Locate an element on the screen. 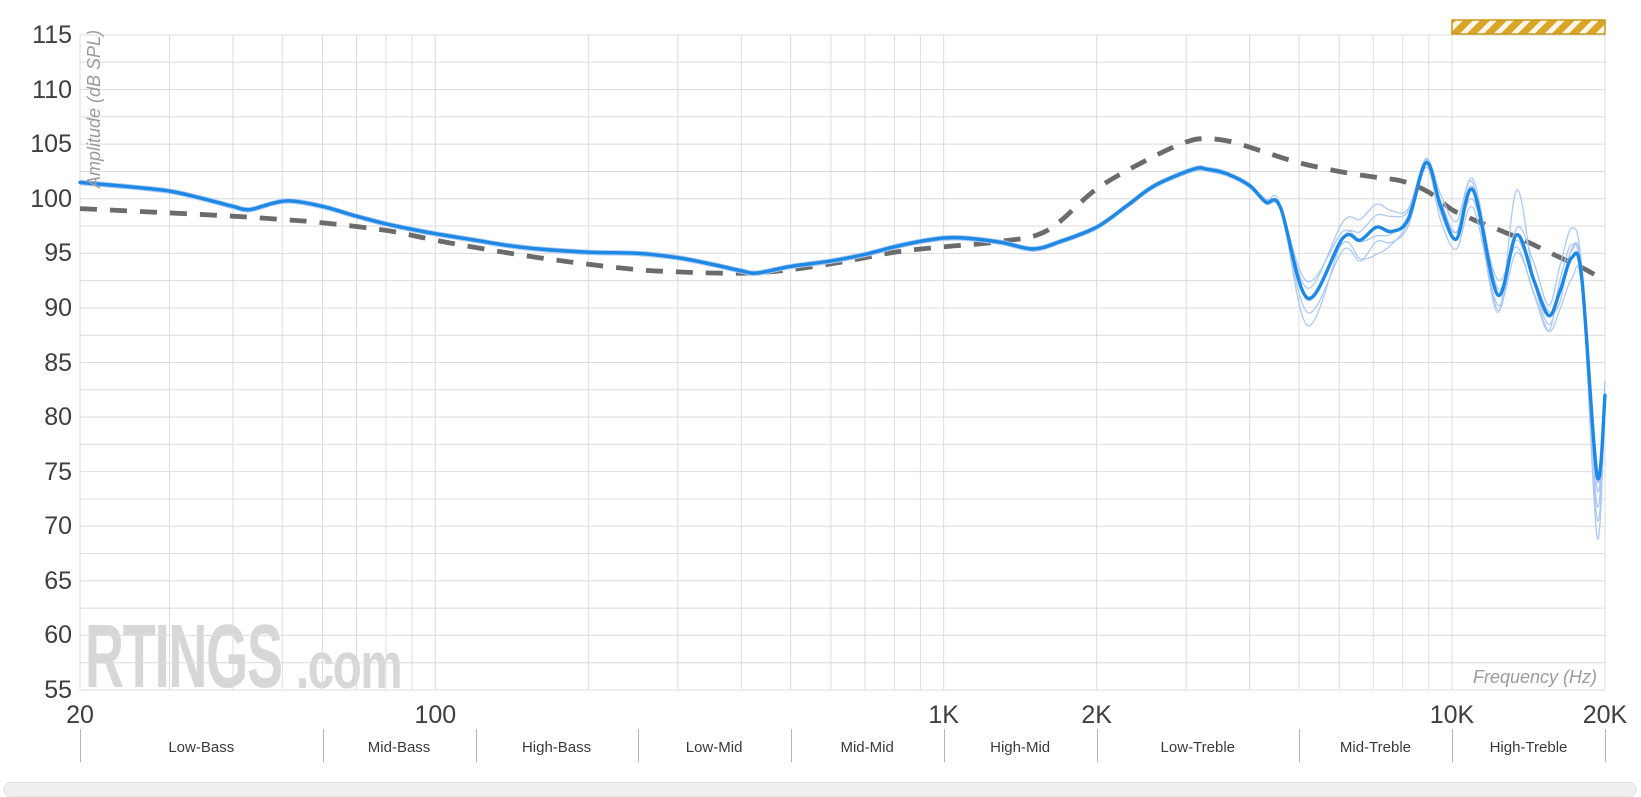 The image size is (1641, 797). band-label-high-mid: High-Mid is located at coordinates (1020, 747).